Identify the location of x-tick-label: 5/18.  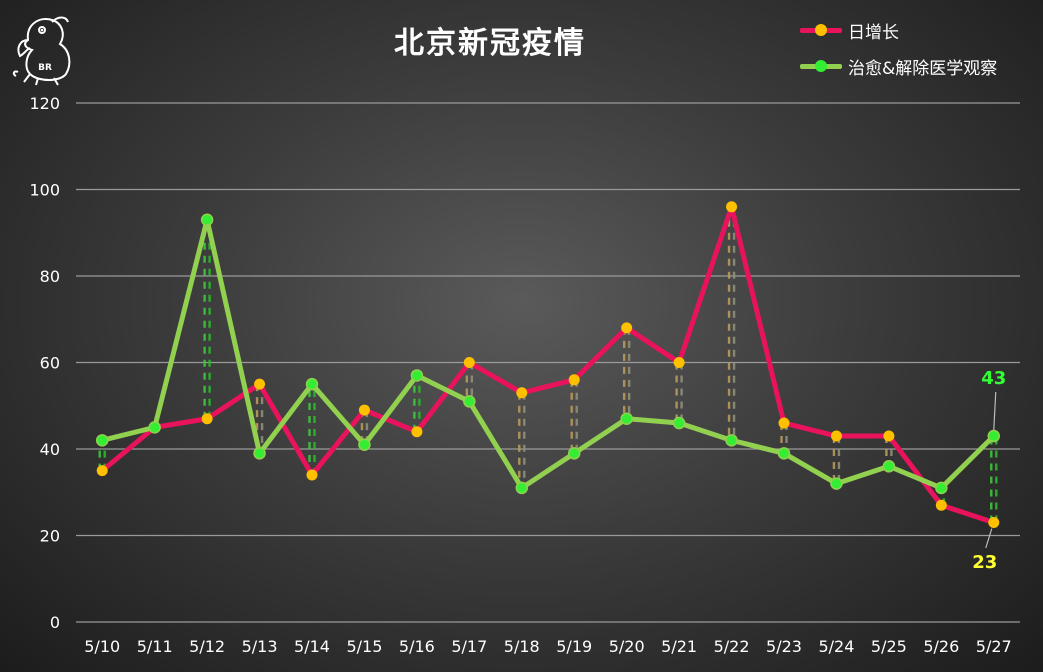
(522, 646).